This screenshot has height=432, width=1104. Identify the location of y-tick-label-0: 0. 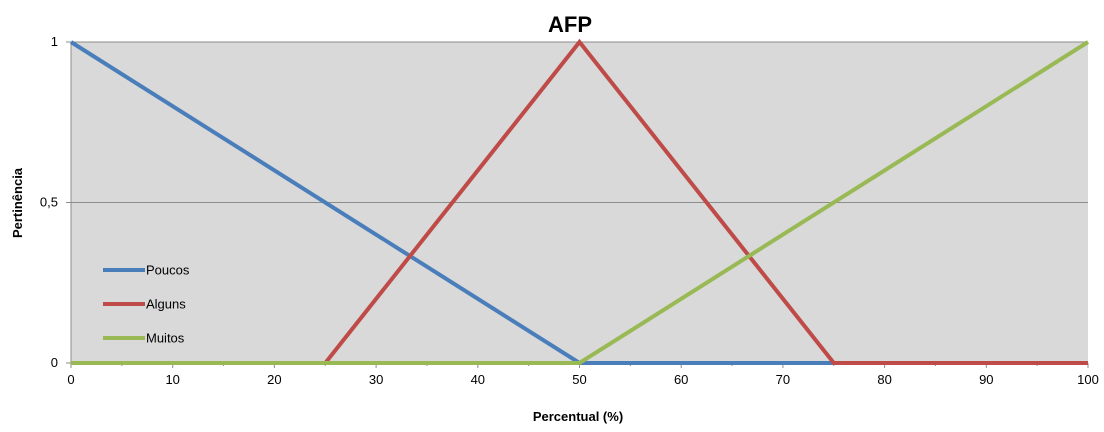
(54, 362).